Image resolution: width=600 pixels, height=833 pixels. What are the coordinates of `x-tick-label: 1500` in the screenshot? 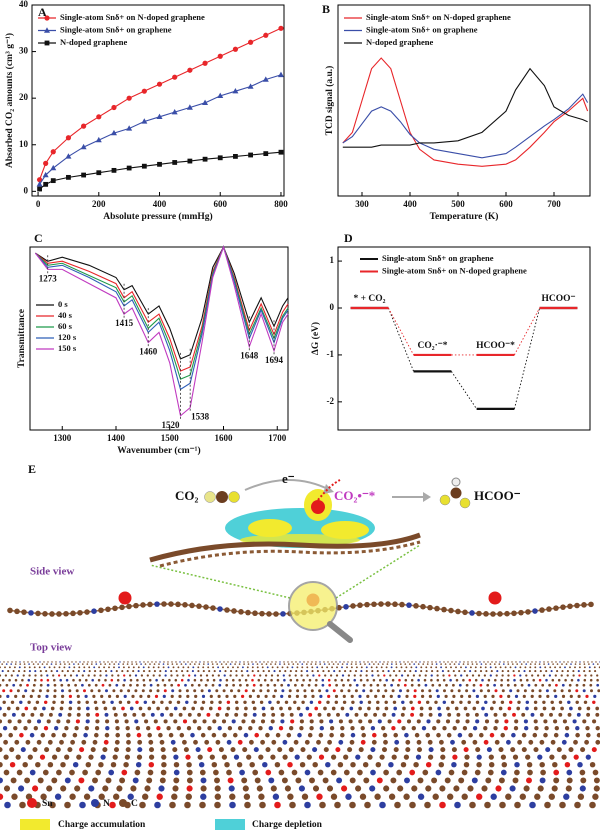 It's located at (170, 438).